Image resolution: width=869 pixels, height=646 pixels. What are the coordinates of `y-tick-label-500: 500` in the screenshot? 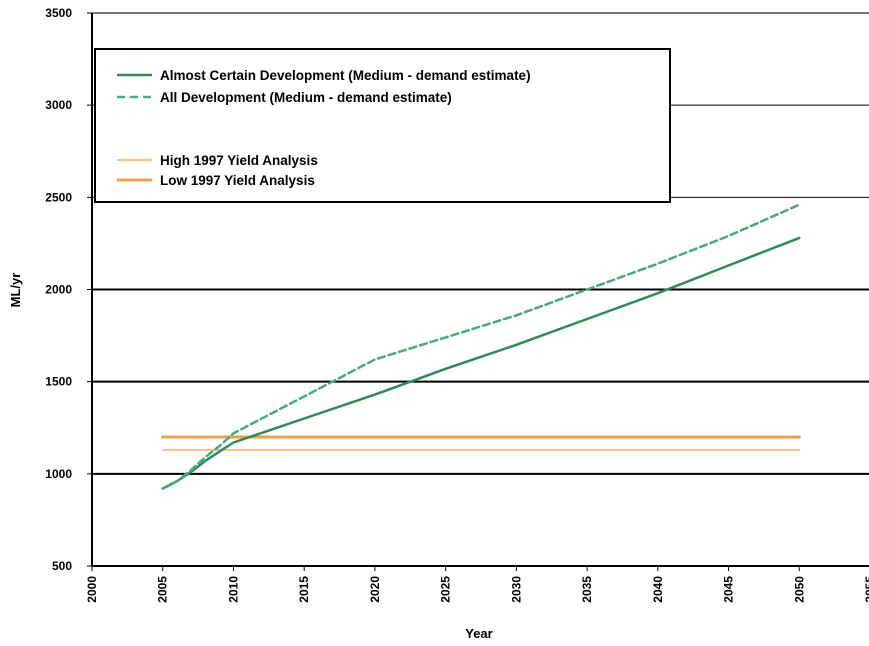 It's located at (62, 566).